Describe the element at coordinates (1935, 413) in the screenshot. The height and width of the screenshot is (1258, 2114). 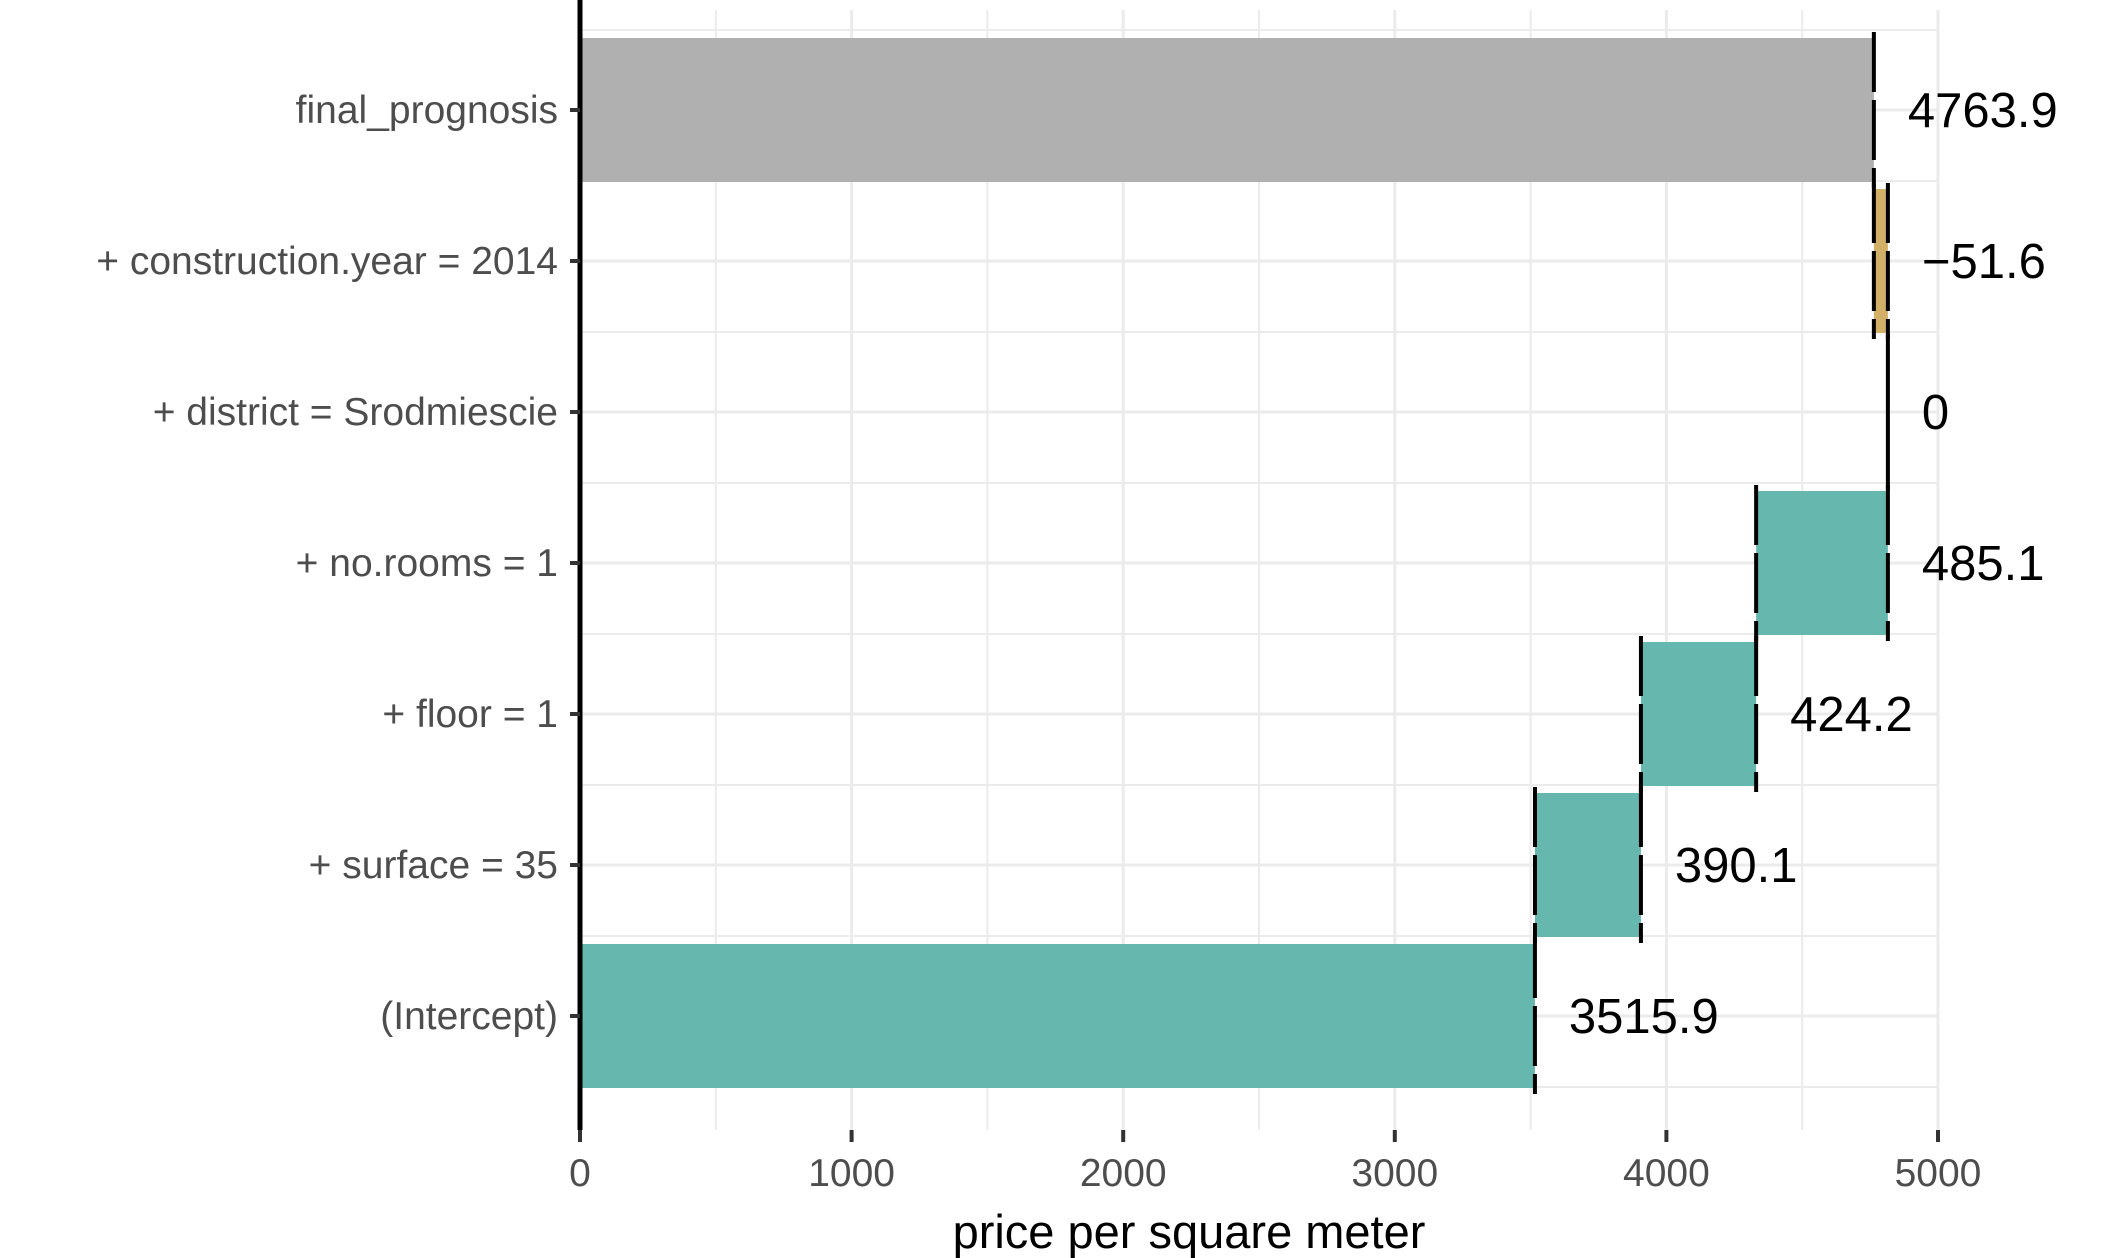
I see `data-label: 0` at that location.